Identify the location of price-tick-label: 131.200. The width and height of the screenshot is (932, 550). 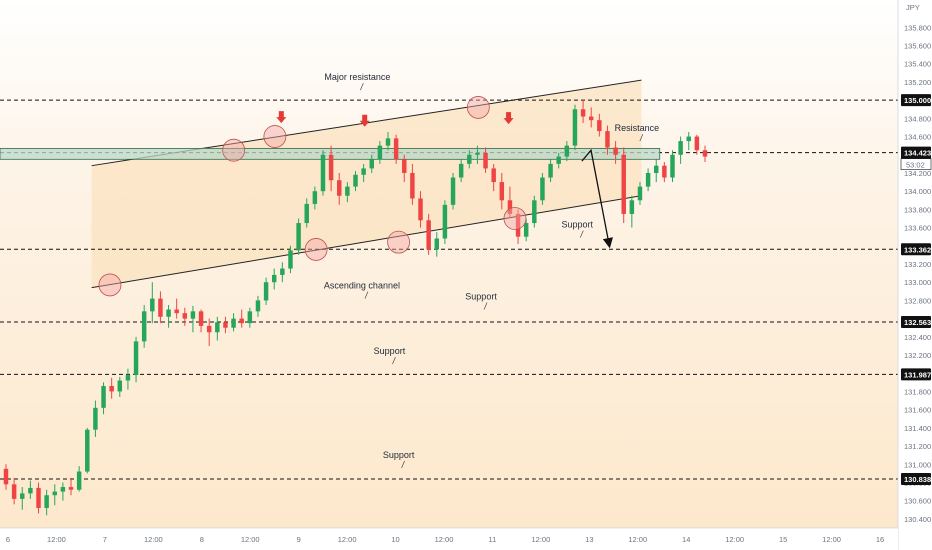
(917, 446).